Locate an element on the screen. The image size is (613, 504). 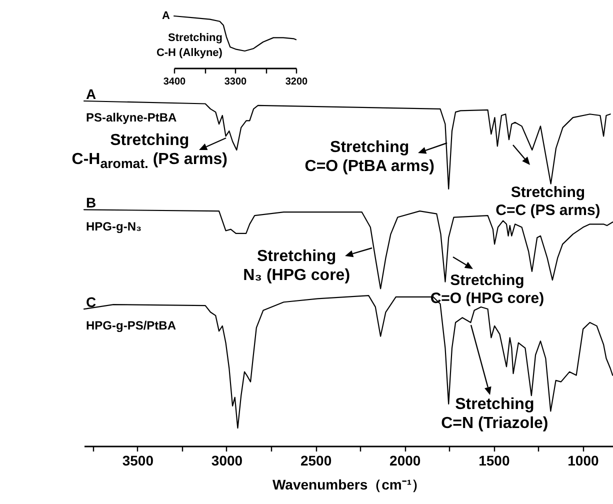
annotation: Stretching C=O (HPG core) is located at coordinates (487, 290).